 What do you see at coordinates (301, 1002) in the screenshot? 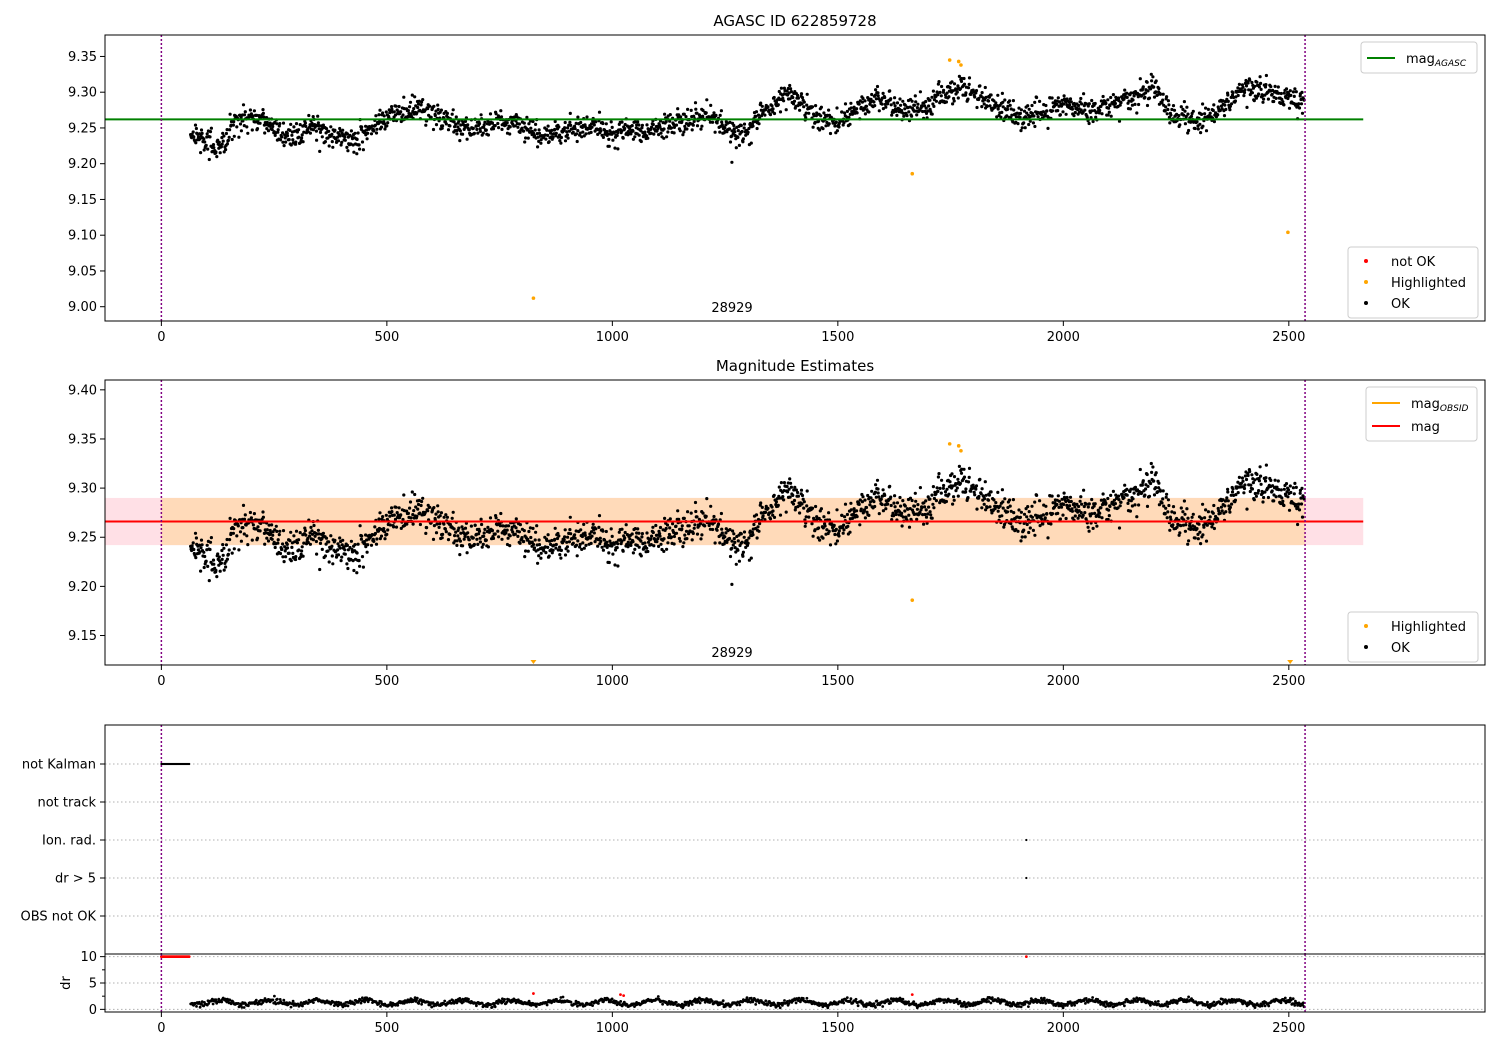
I see `dr-ok-point` at bounding box center [301, 1002].